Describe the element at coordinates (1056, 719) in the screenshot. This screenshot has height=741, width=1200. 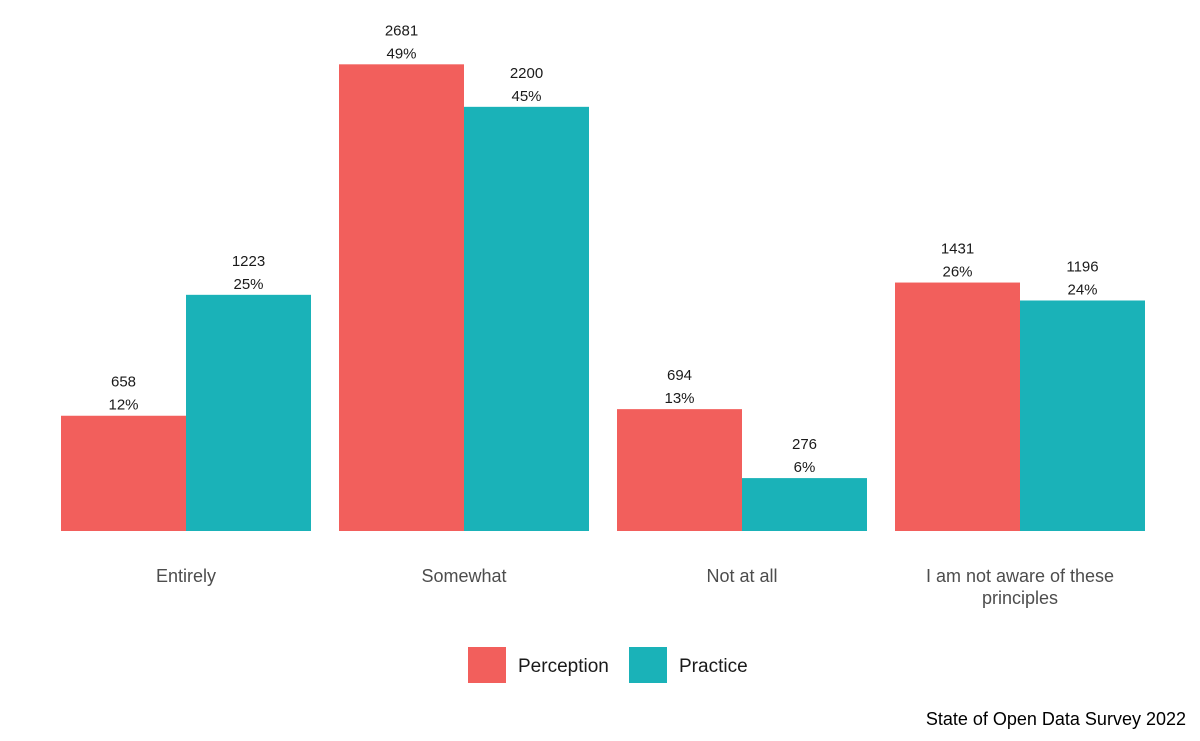
I see `chart-caption: State of Open Data Survey 2022` at that location.